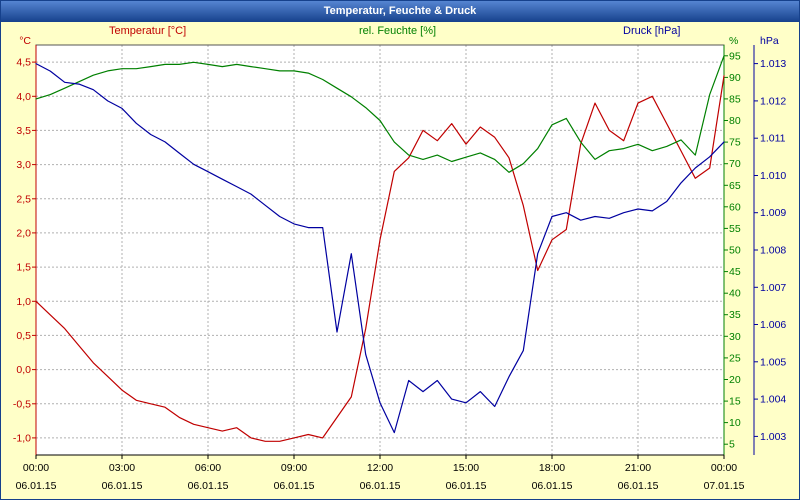  Describe the element at coordinates (773, 437) in the screenshot. I see `pressure-tick-label: 1.003` at that location.